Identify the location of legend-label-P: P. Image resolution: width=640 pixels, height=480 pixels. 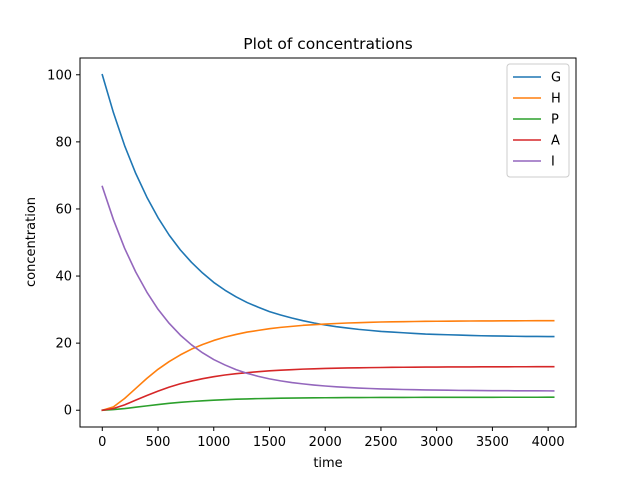
(555, 120).